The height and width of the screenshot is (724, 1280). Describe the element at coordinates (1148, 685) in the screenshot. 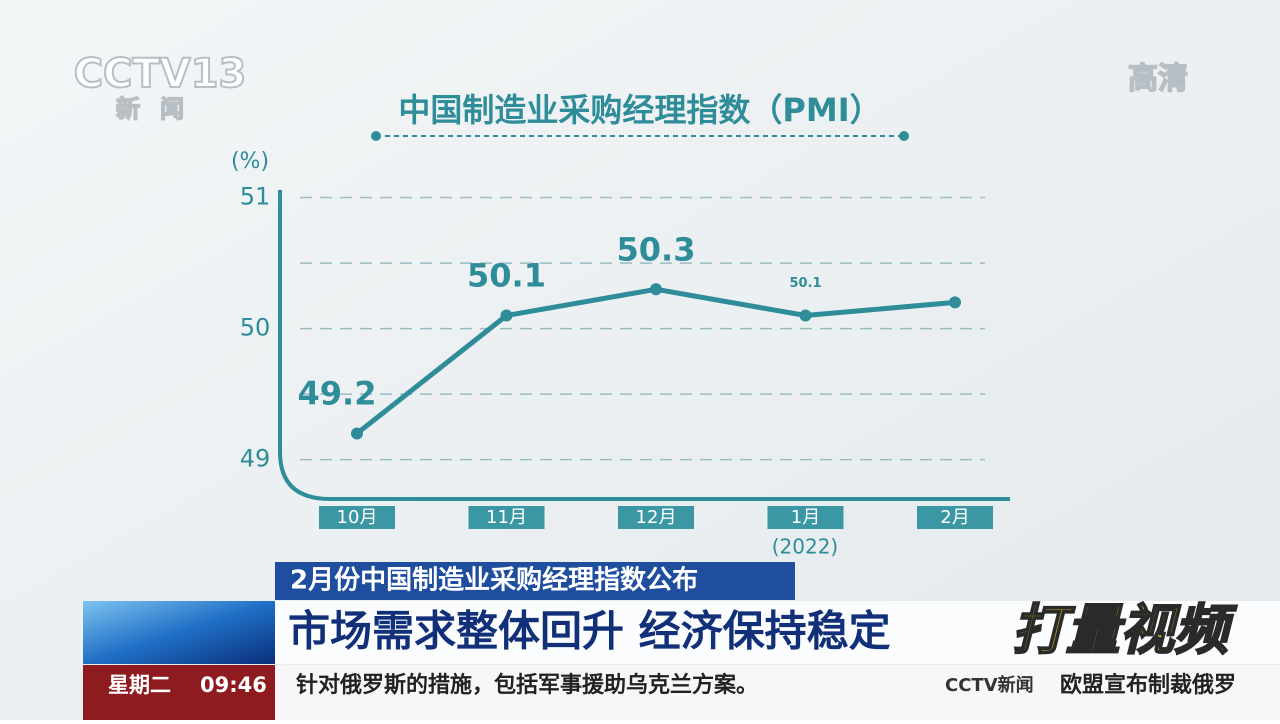

I see `ticker-next: 欧盟宣布制裁俄罗` at that location.